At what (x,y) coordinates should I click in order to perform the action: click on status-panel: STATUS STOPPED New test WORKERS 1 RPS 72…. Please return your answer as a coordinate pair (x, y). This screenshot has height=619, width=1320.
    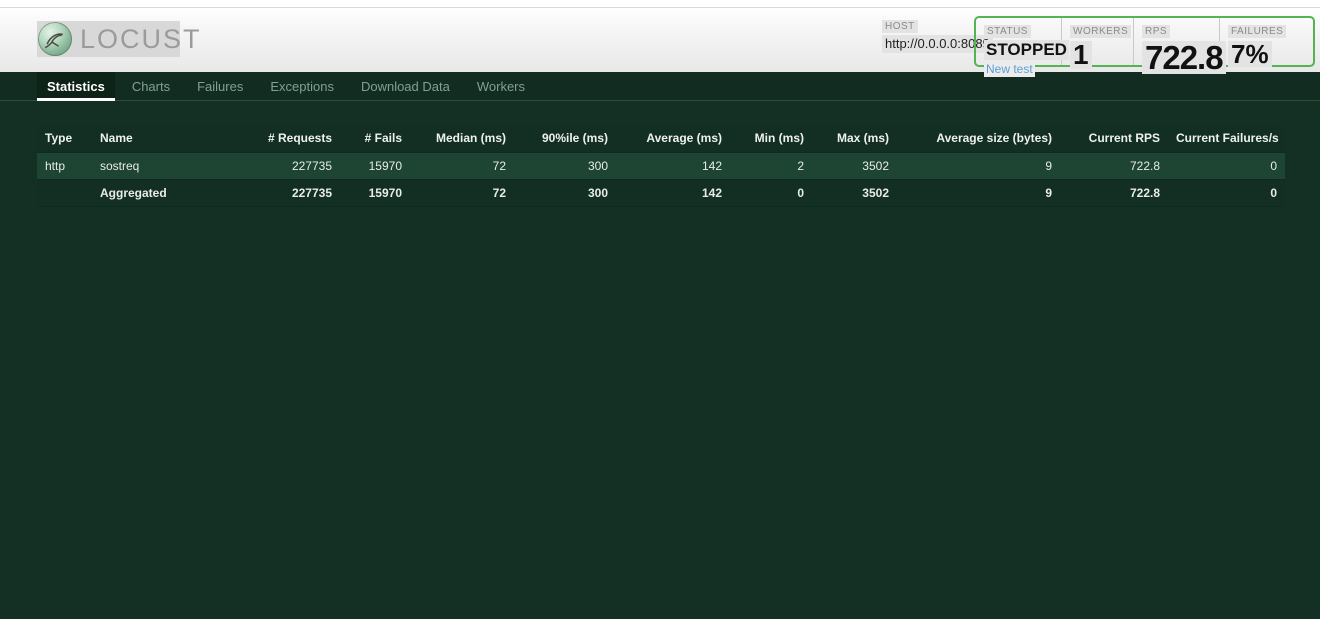
    Looking at the image, I should click on (1144, 46).